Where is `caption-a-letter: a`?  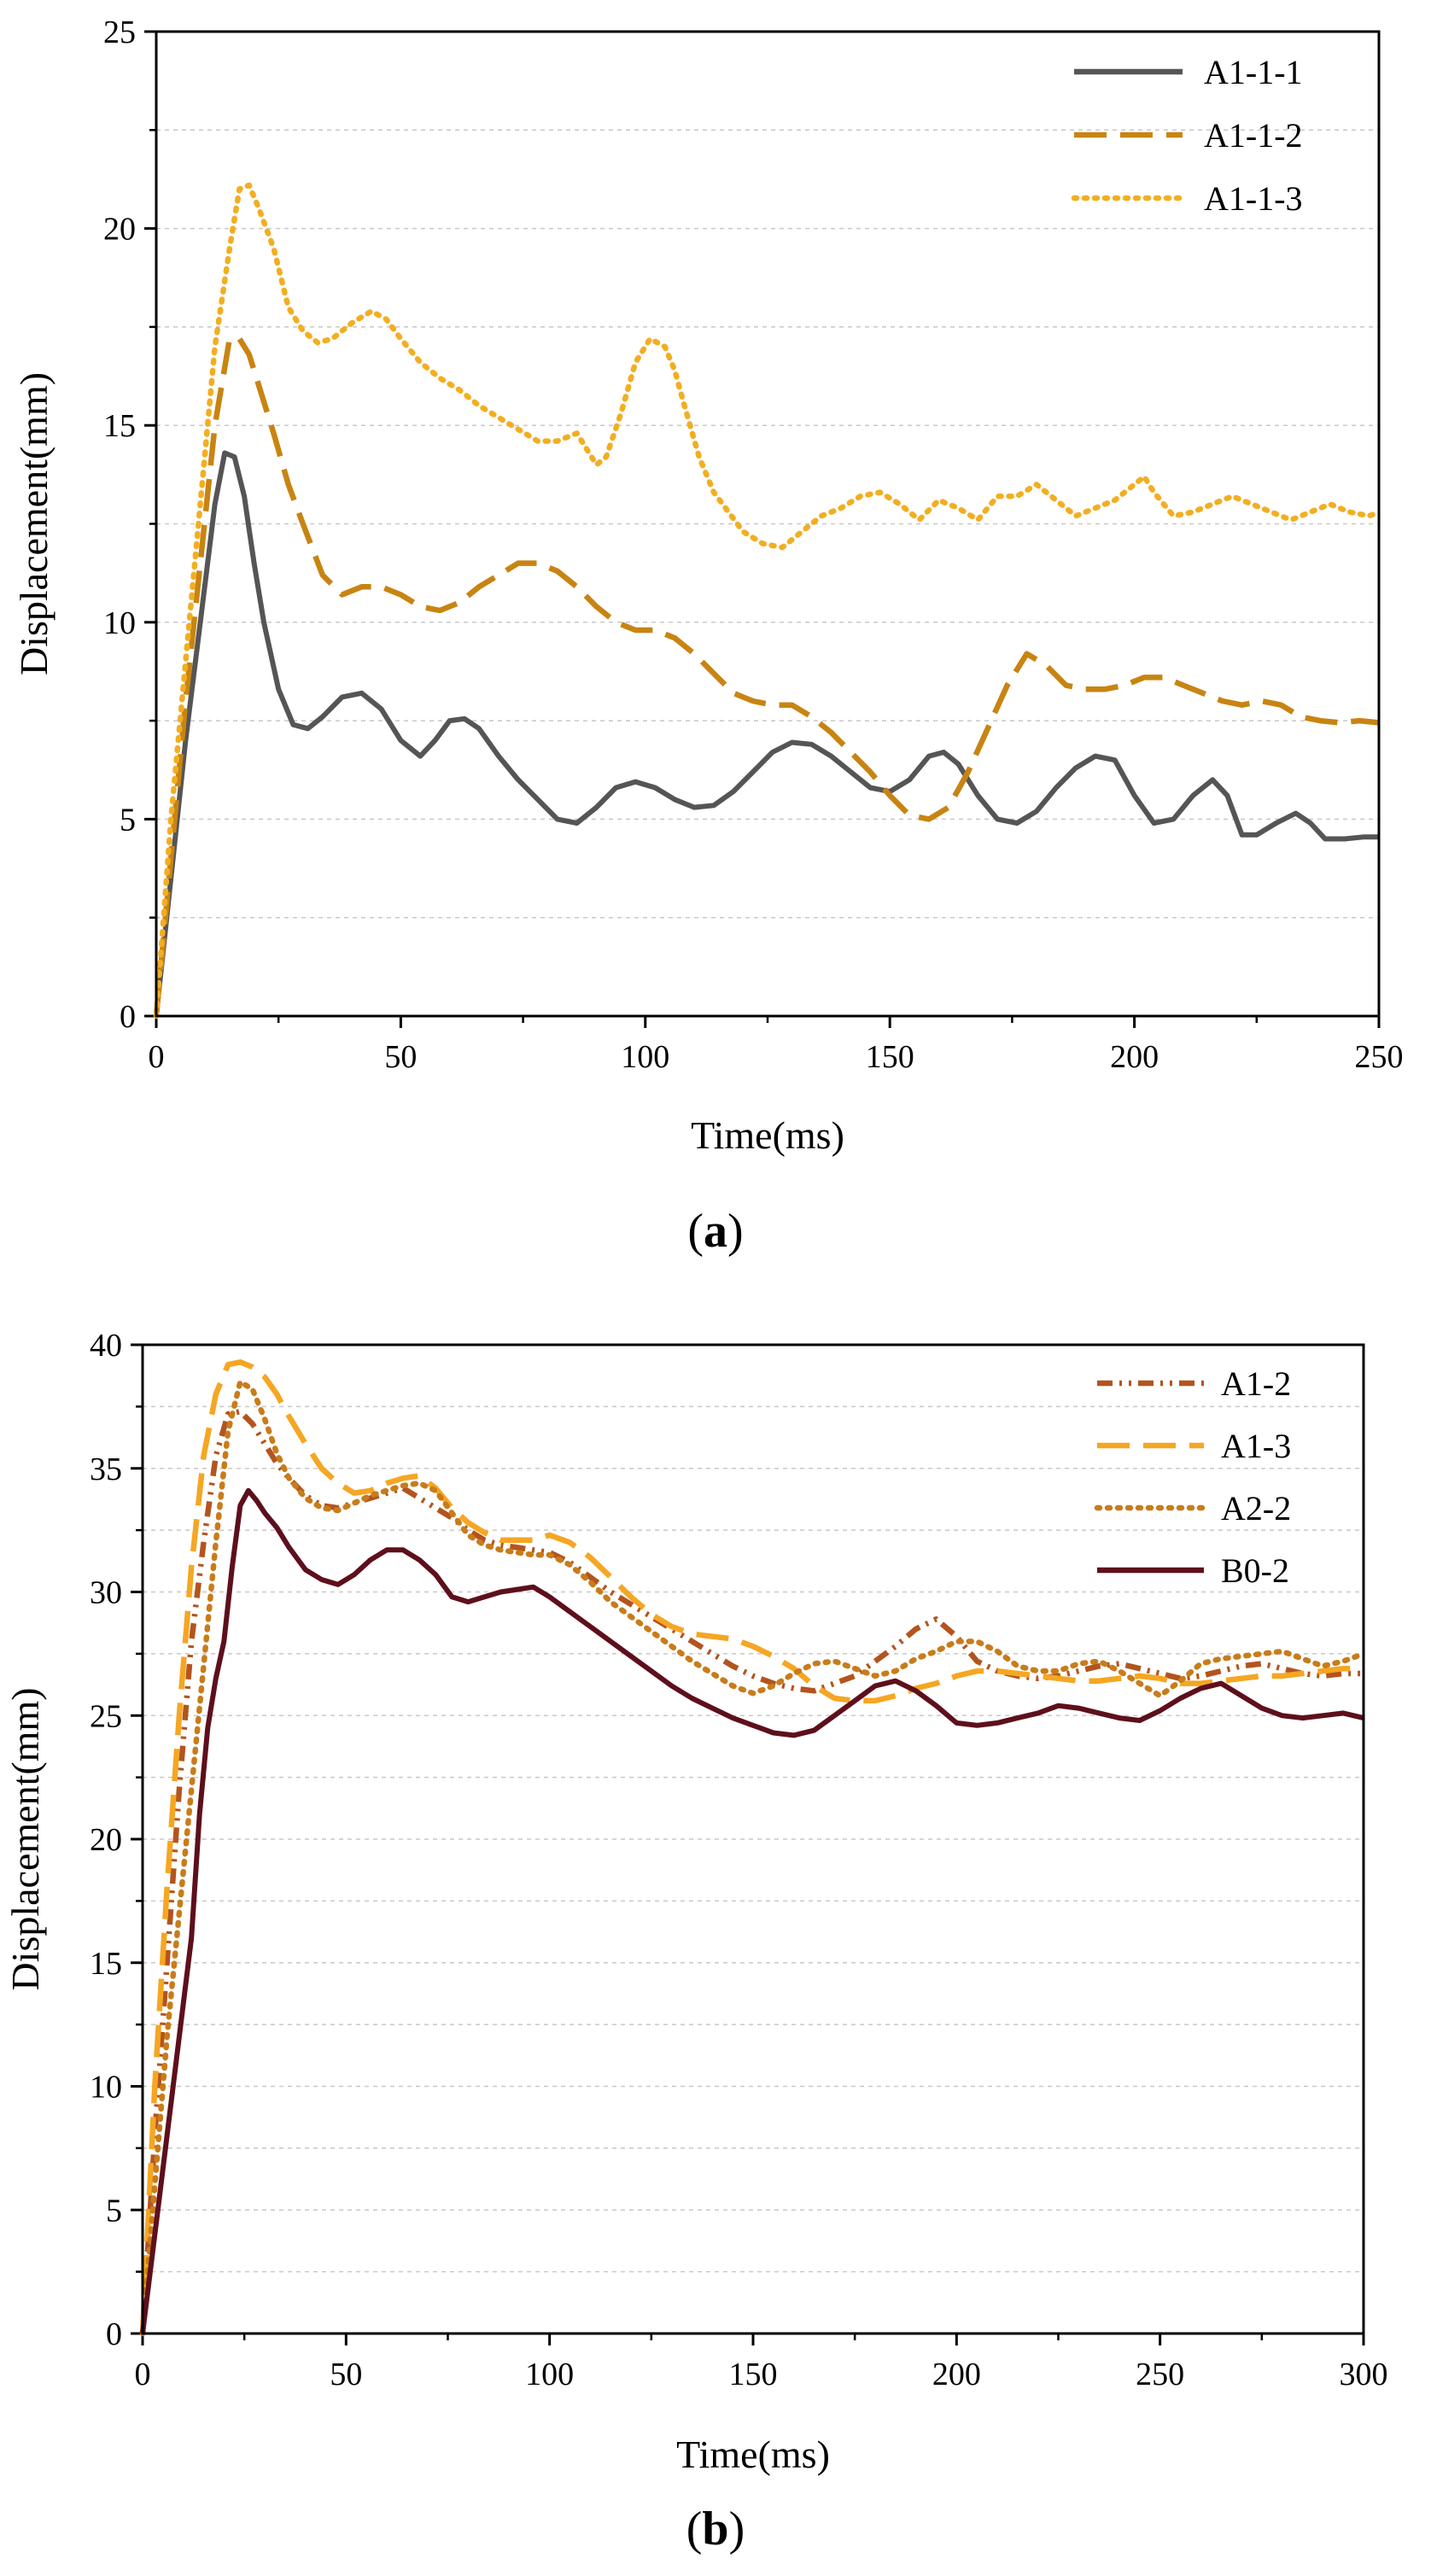
caption-a-letter: a is located at coordinates (715, 1231).